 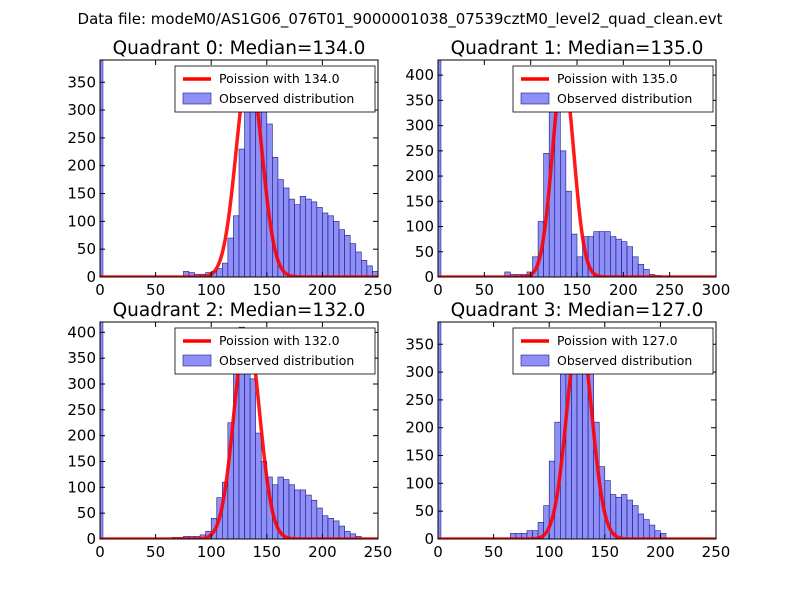 What do you see at coordinates (239, 48) in the screenshot?
I see `subplot-title: Quadrant 0: Median=134.0` at bounding box center [239, 48].